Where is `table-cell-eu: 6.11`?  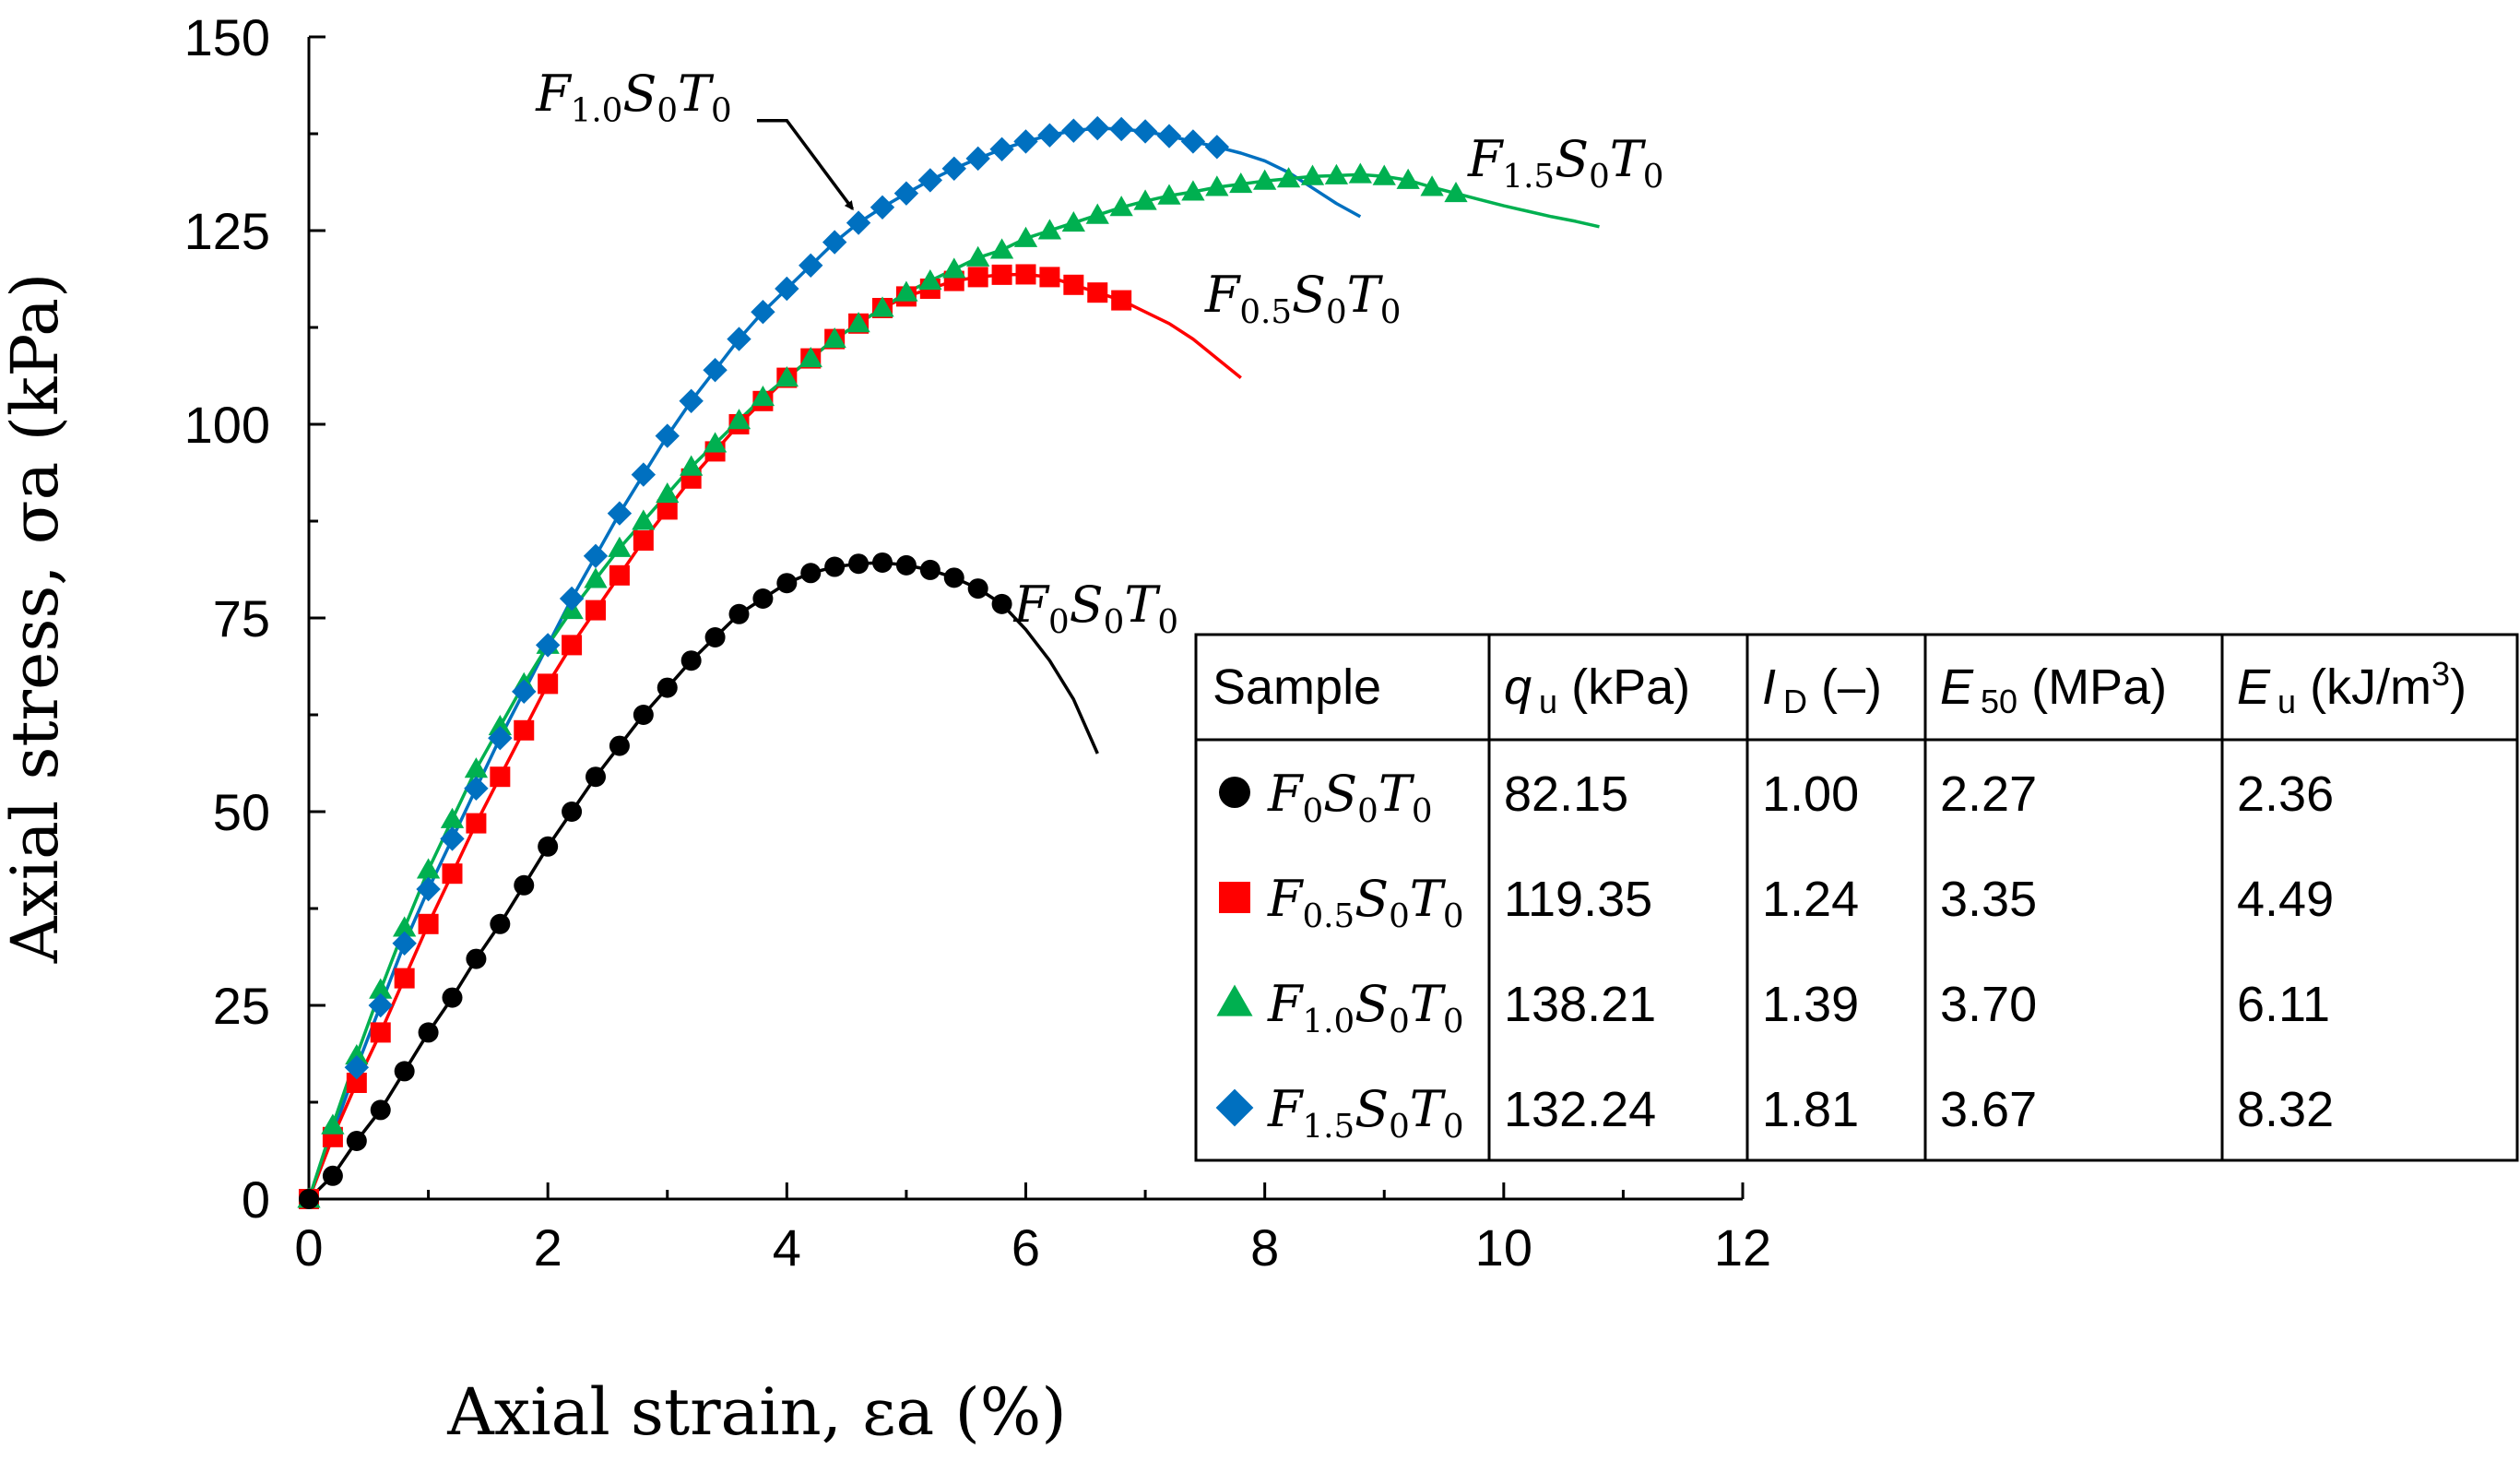 table-cell-eu: 6.11 is located at coordinates (2283, 1005).